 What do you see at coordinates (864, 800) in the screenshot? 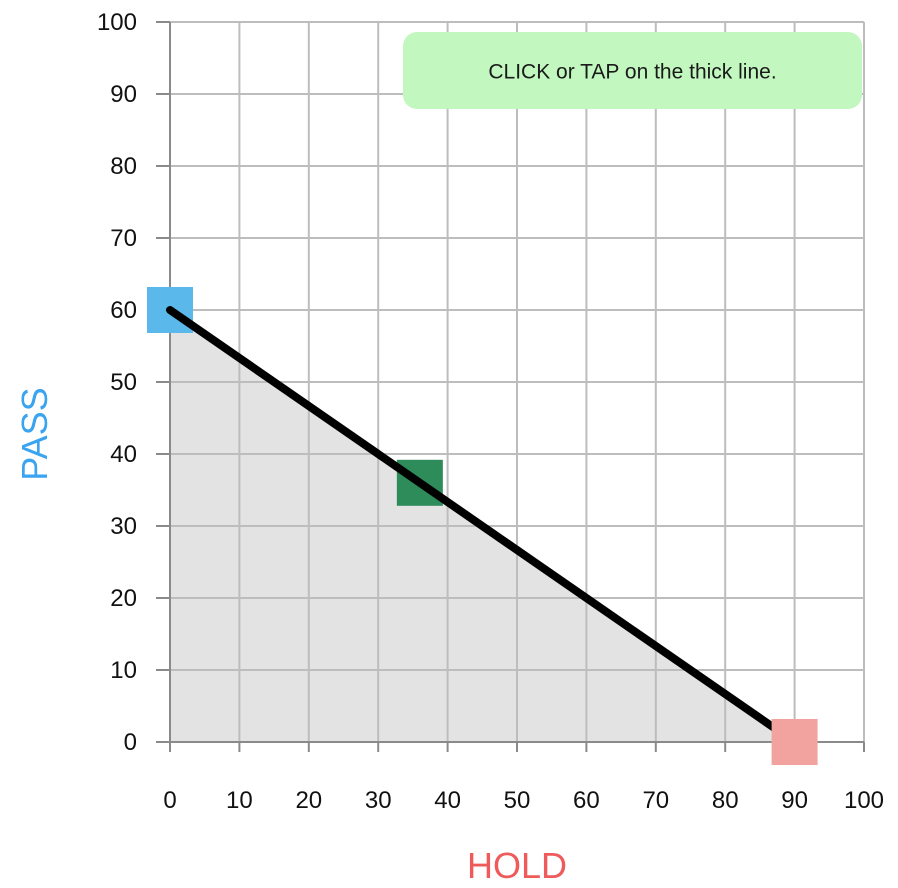
I see `x-tick-label: 100` at bounding box center [864, 800].